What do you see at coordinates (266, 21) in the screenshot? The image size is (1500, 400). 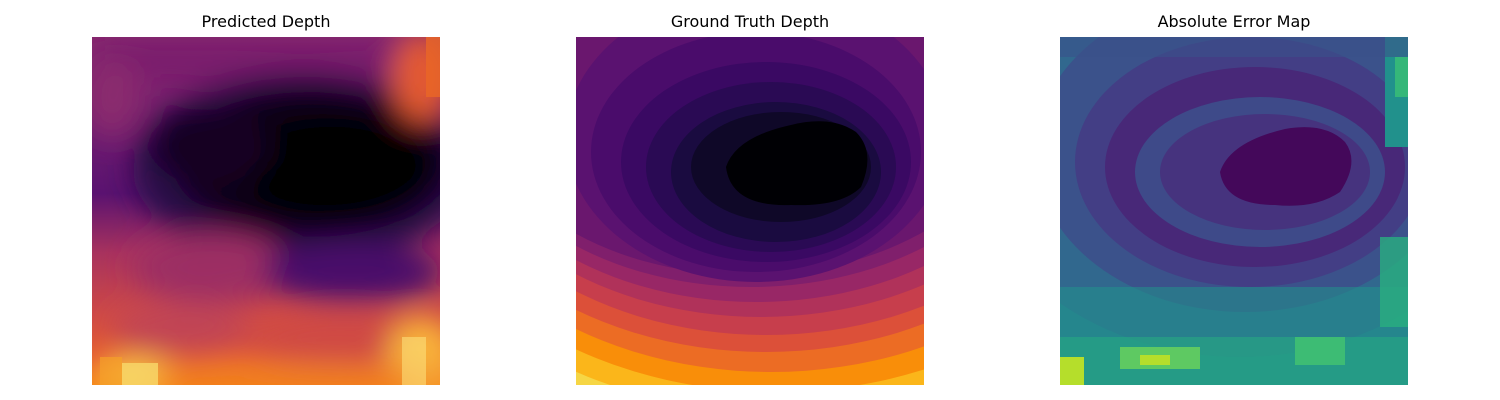 I see `predicted-depth-title: Predicted Depth` at bounding box center [266, 21].